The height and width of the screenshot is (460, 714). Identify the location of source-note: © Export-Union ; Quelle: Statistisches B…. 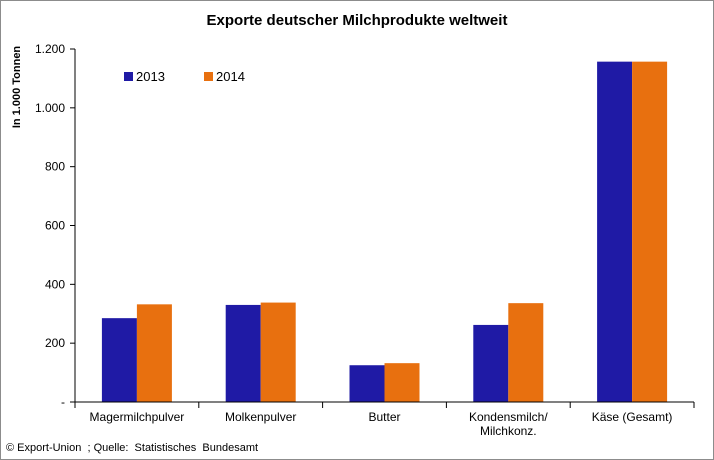
(132, 448).